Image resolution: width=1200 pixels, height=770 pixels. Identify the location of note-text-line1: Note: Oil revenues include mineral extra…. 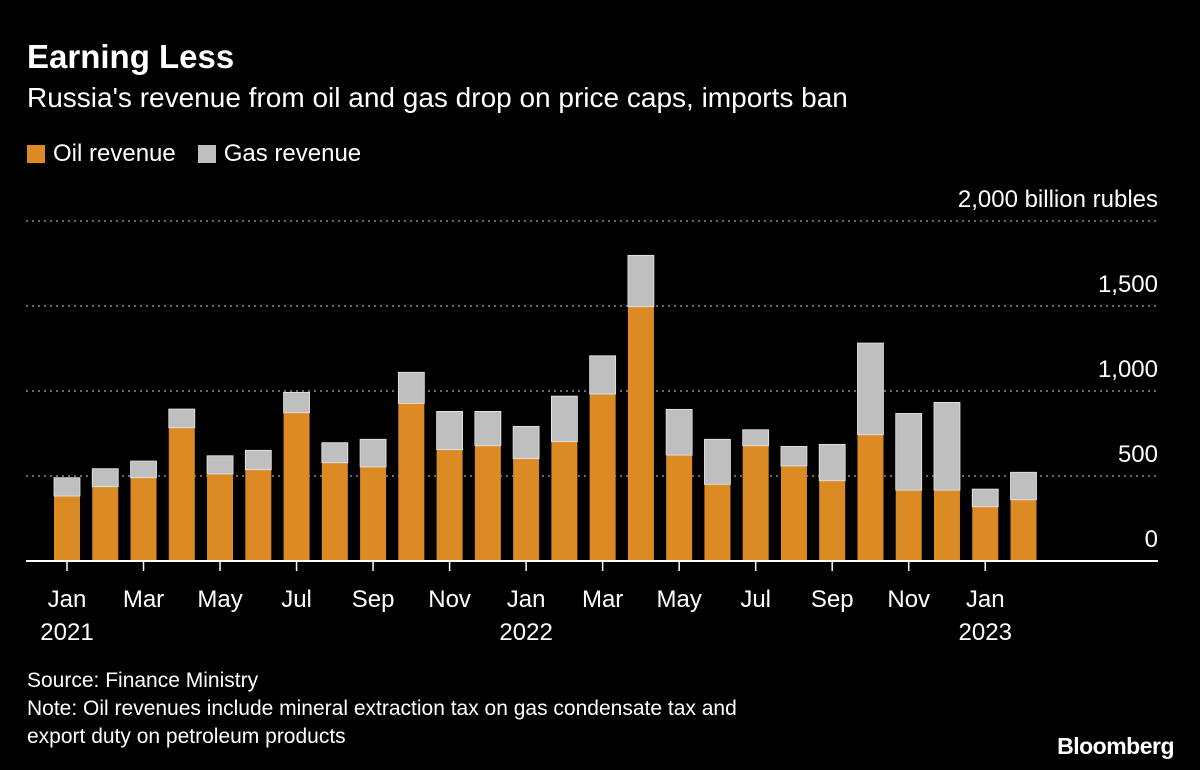
(382, 708).